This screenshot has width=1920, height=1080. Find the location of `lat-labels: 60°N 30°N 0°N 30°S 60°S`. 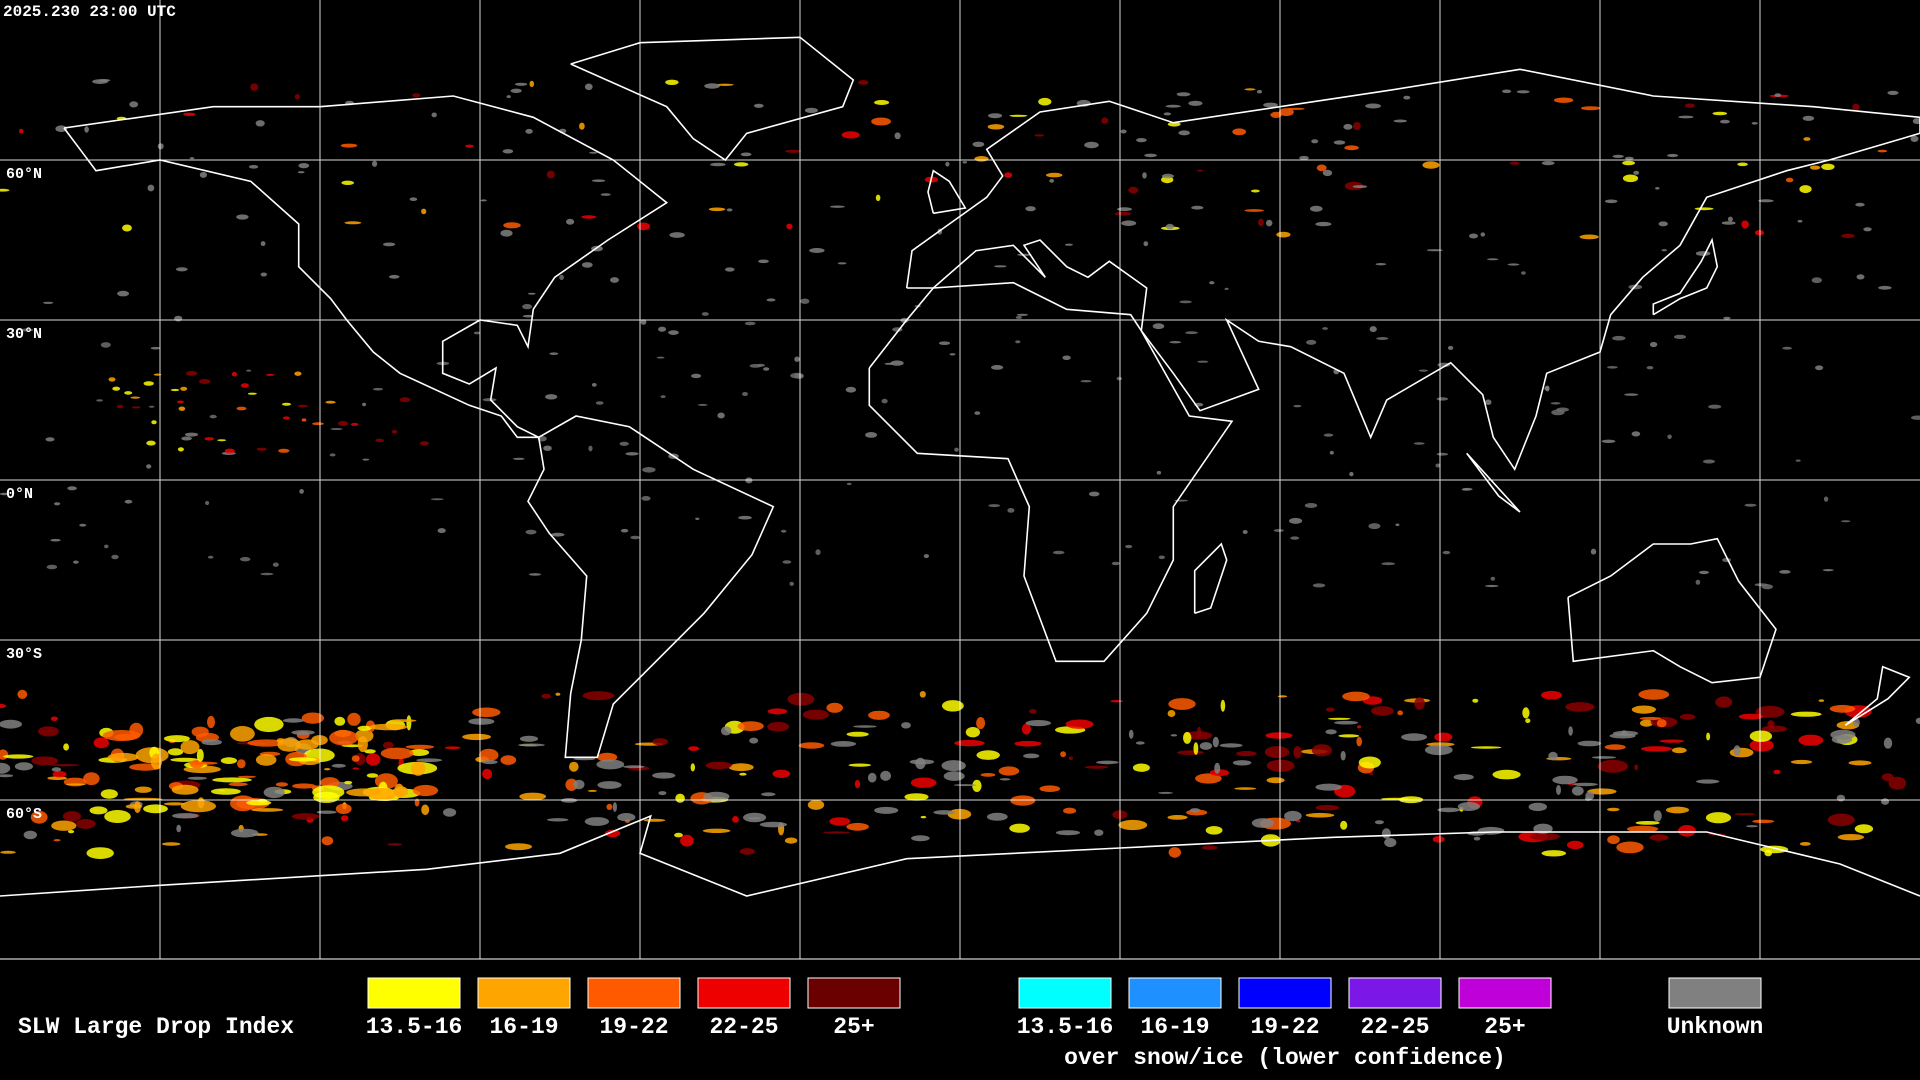

lat-labels: 60°N 30°N 0°N 30°S 60°S is located at coordinates (24, 494).